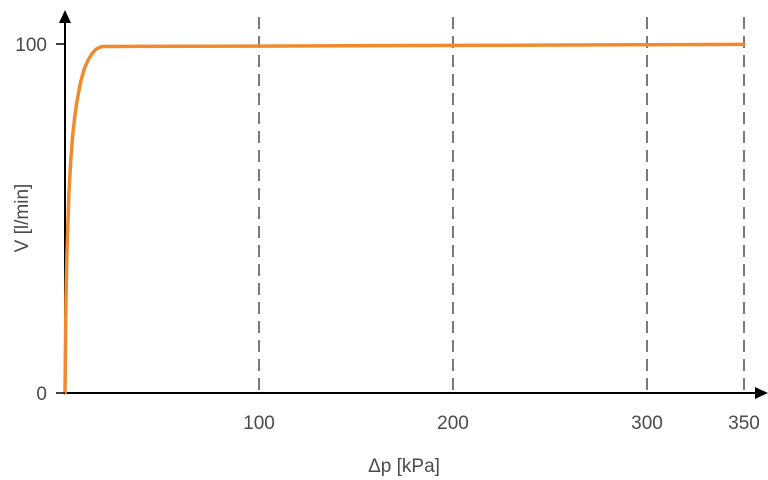 The height and width of the screenshot is (480, 768). I want to click on x-axis-label: Δp [kPa], so click(404, 466).